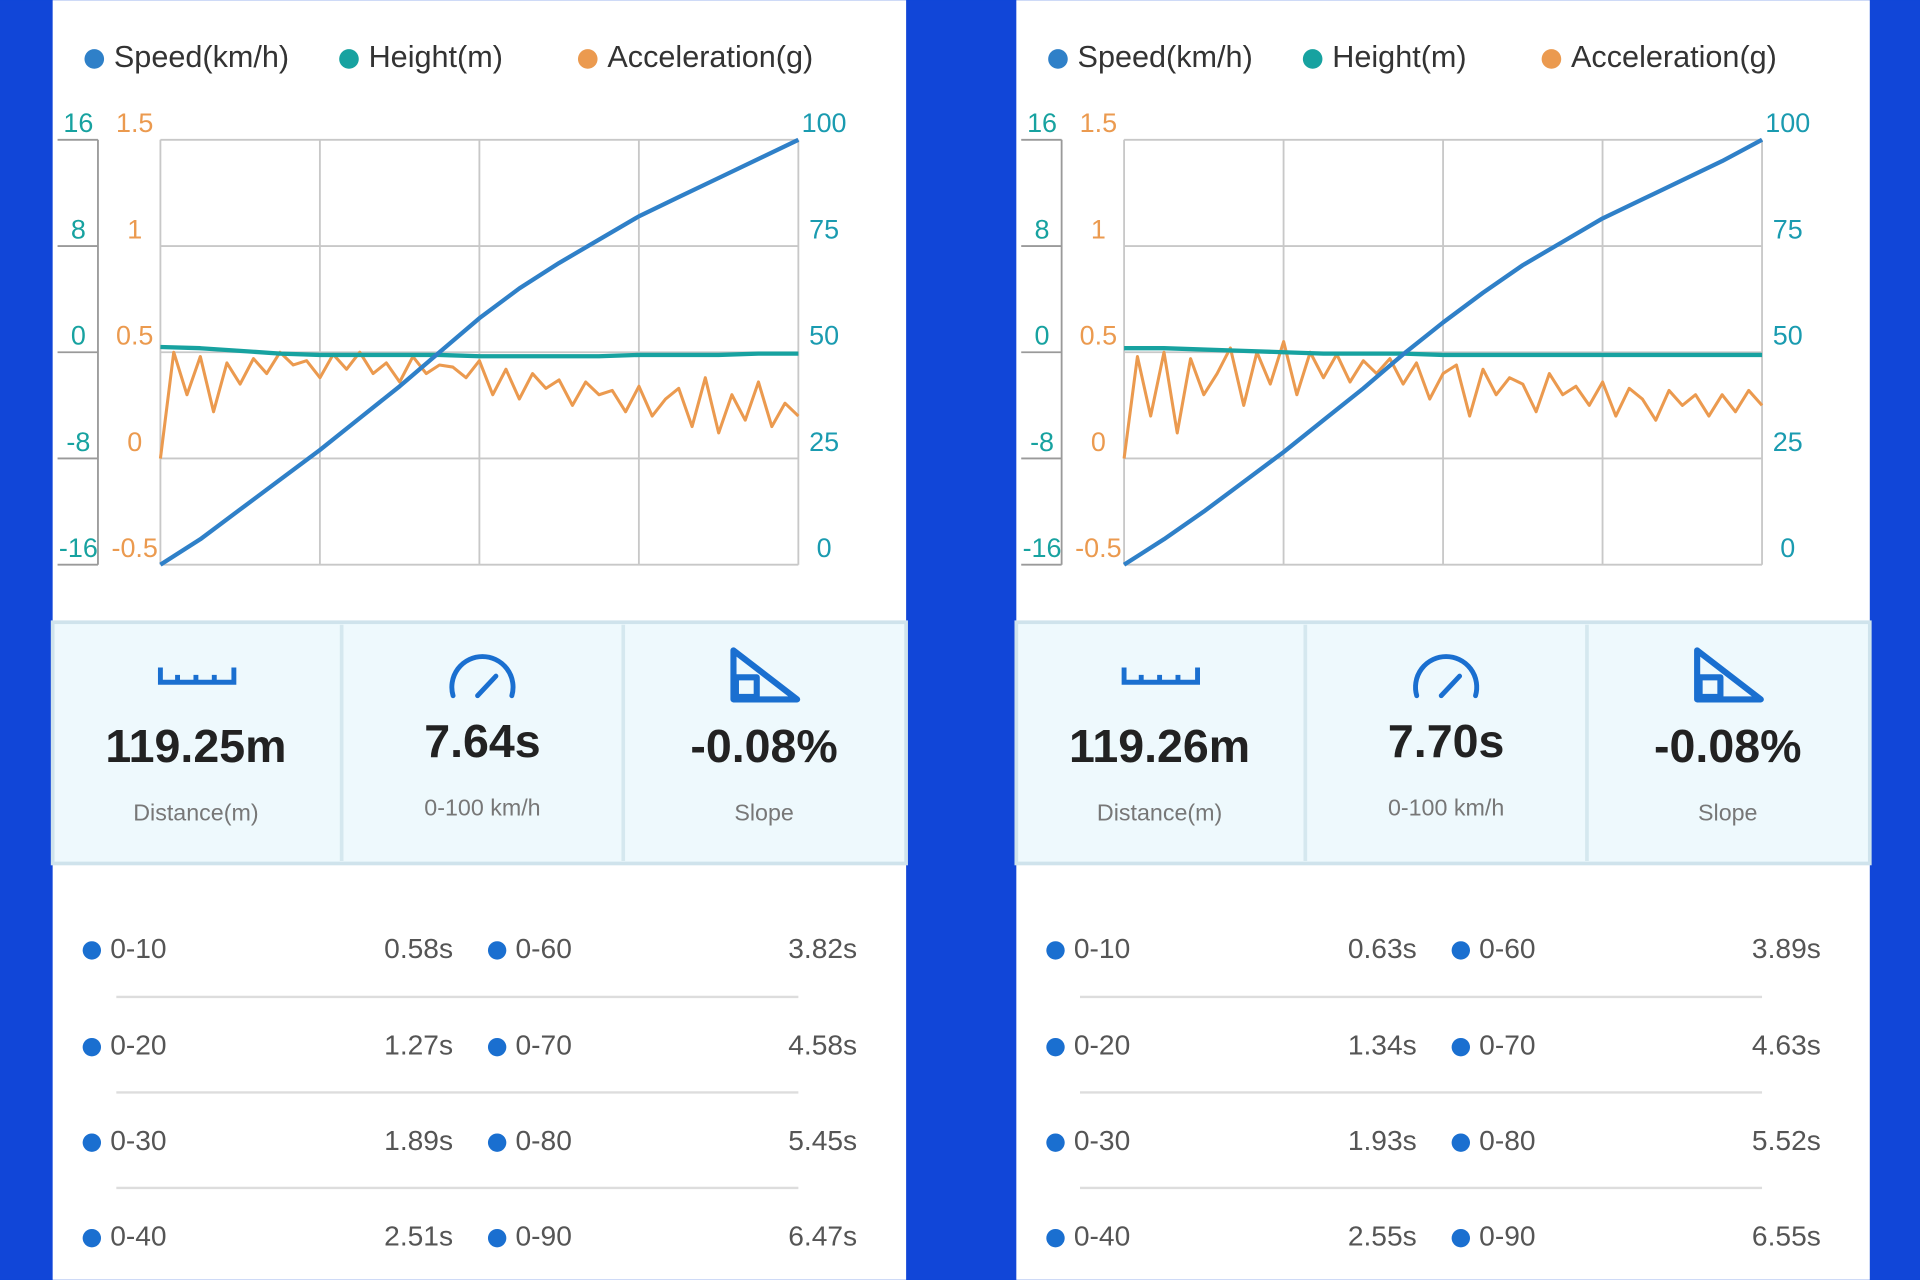 This screenshot has height=1280, width=1920. What do you see at coordinates (710, 57) in the screenshot?
I see `legend-label: Acceleration(g)` at bounding box center [710, 57].